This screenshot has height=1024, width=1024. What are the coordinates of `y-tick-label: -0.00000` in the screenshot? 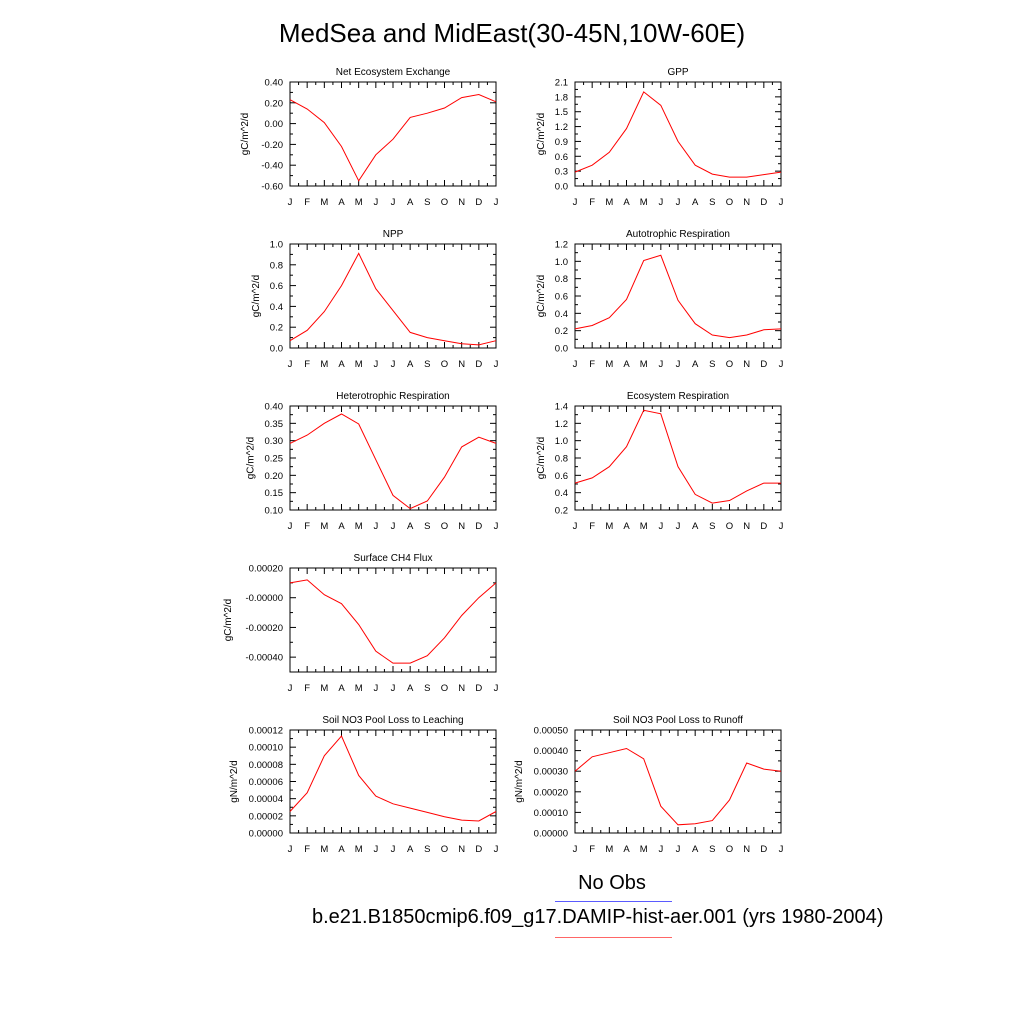 It's located at (264, 598).